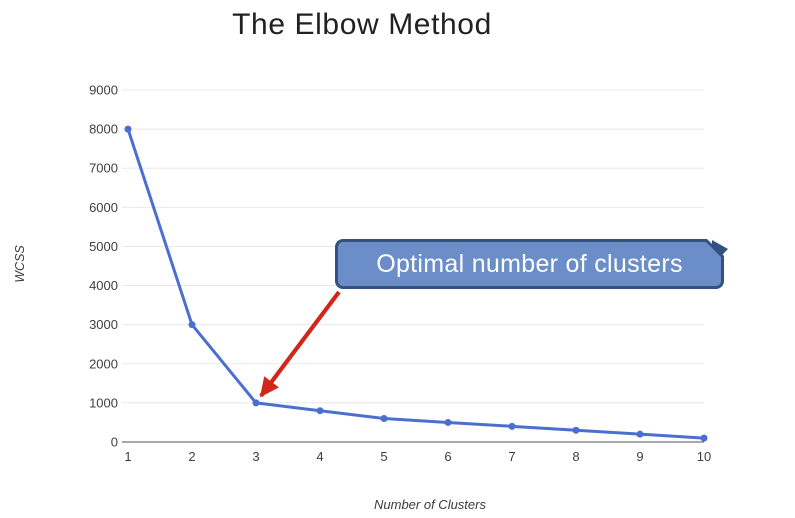  What do you see at coordinates (255, 456) in the screenshot?
I see `svg-text: 3` at bounding box center [255, 456].